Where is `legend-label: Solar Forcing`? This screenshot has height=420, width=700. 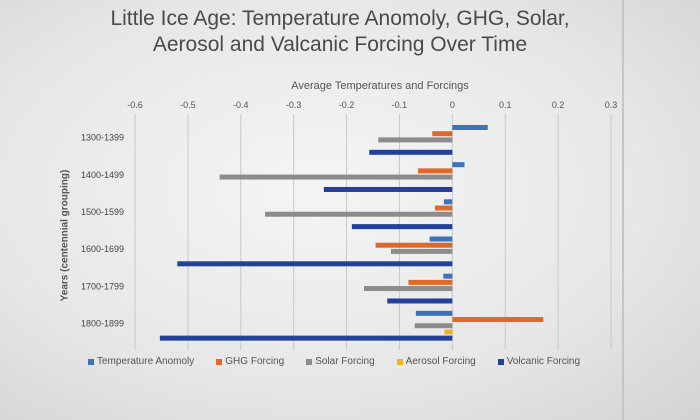 legend-label: Solar Forcing is located at coordinates (345, 361).